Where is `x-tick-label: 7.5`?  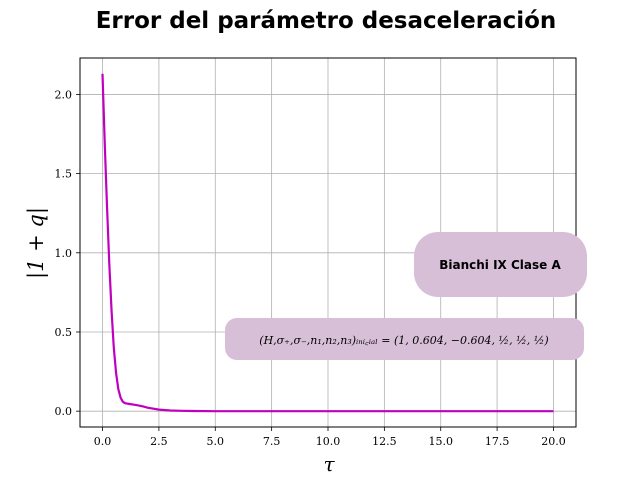
x-tick-label: 7.5 is located at coordinates (272, 441).